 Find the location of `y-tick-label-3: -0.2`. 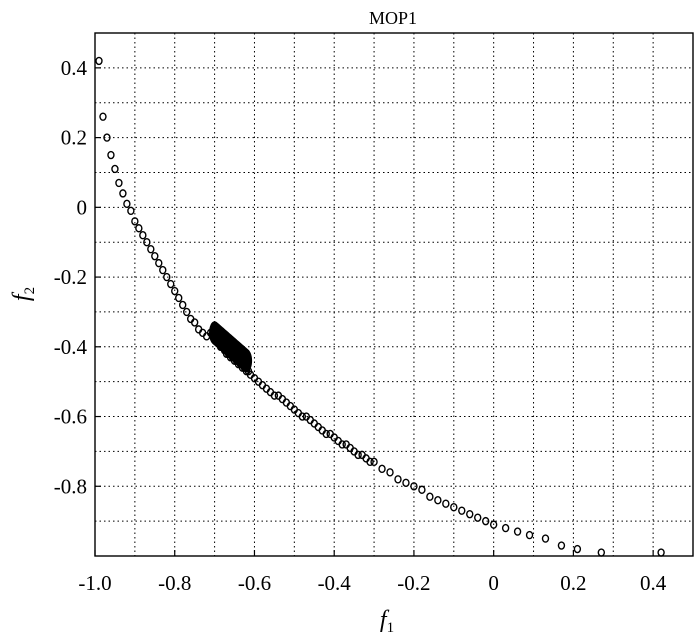

y-tick-label-3: -0.2 is located at coordinates (70, 277).